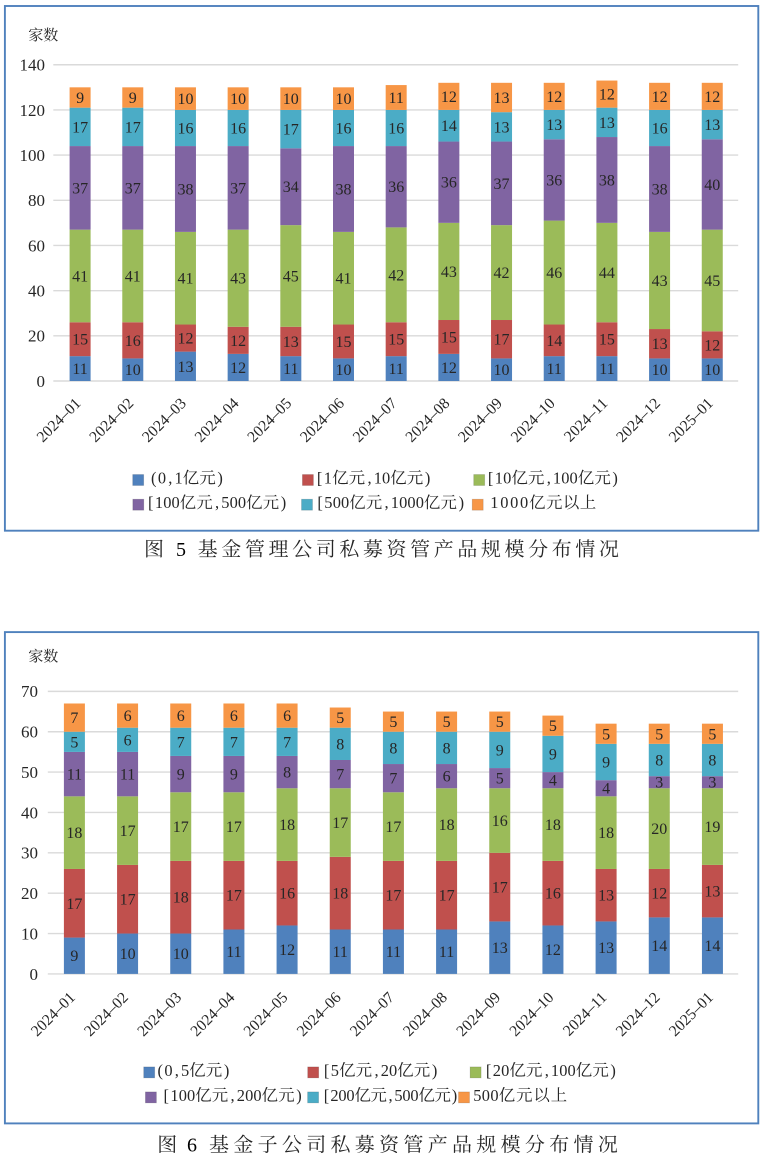 Image resolution: width=765 pixels, height=1164 pixels. Describe the element at coordinates (659, 783) in the screenshot. I see `svg-text: 3` at that location.